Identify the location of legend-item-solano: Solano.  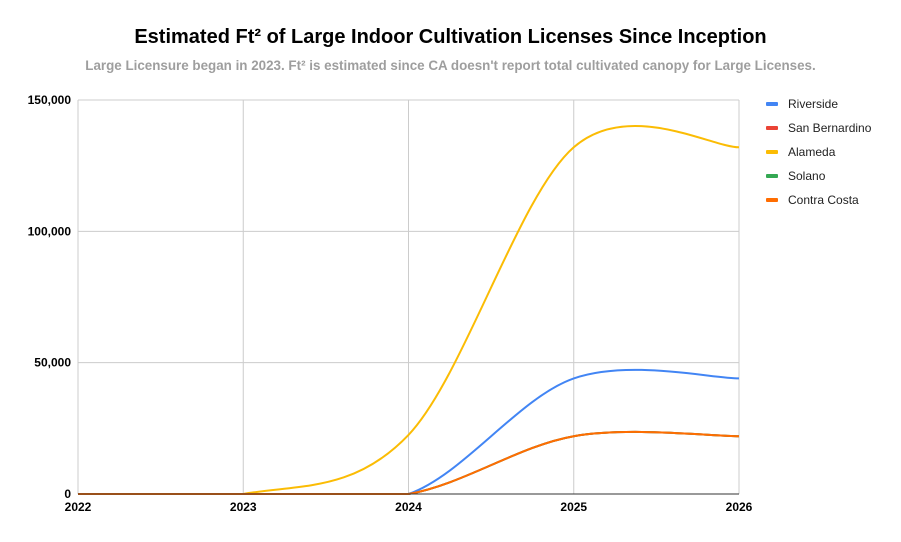
(818, 176).